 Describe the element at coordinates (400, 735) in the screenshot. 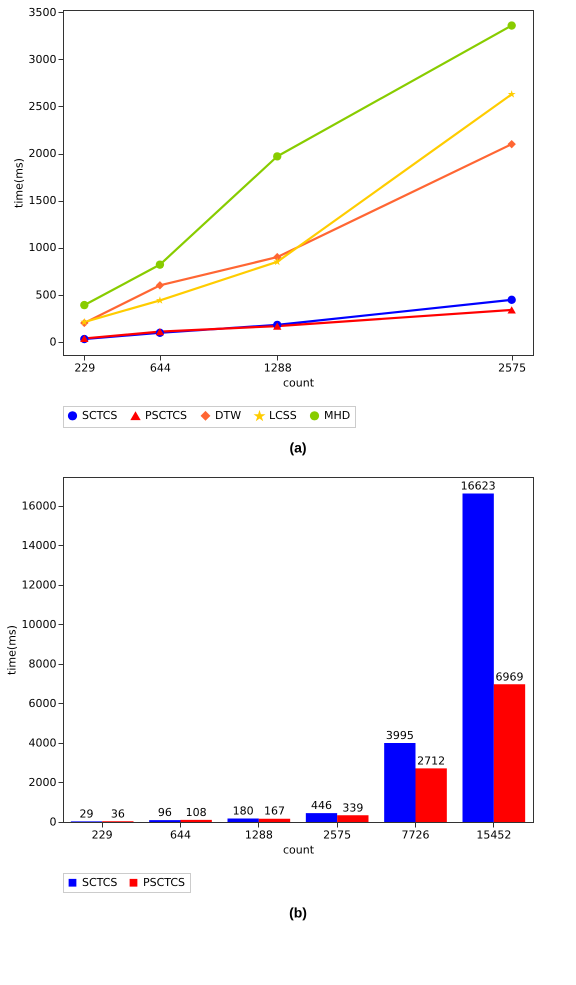

I see `data-label: 3995` at that location.